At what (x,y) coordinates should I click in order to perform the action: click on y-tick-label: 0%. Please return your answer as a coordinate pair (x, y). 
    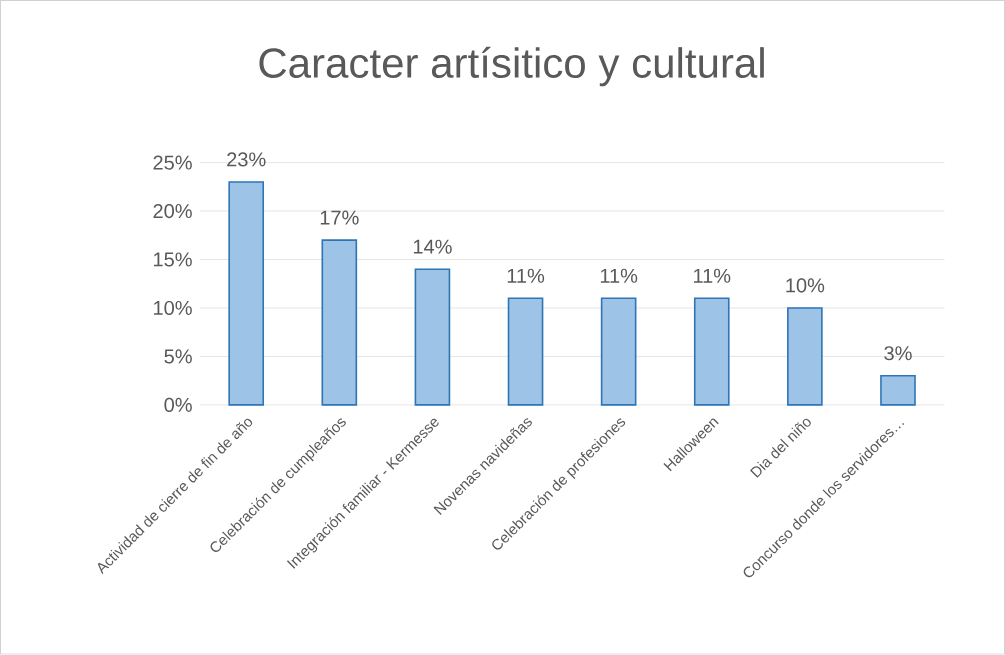
    Looking at the image, I should click on (178, 405).